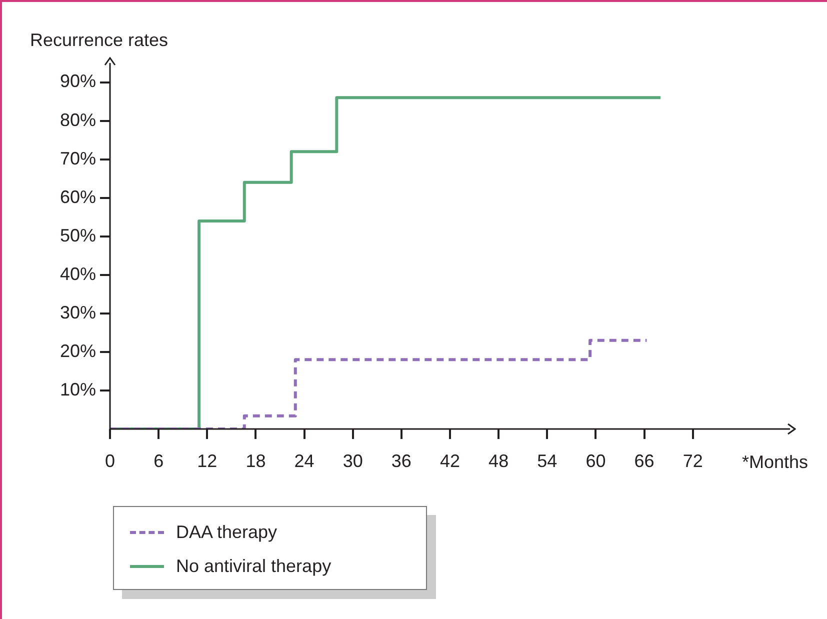  Describe the element at coordinates (547, 460) in the screenshot. I see `x-tick-label: 54` at that location.